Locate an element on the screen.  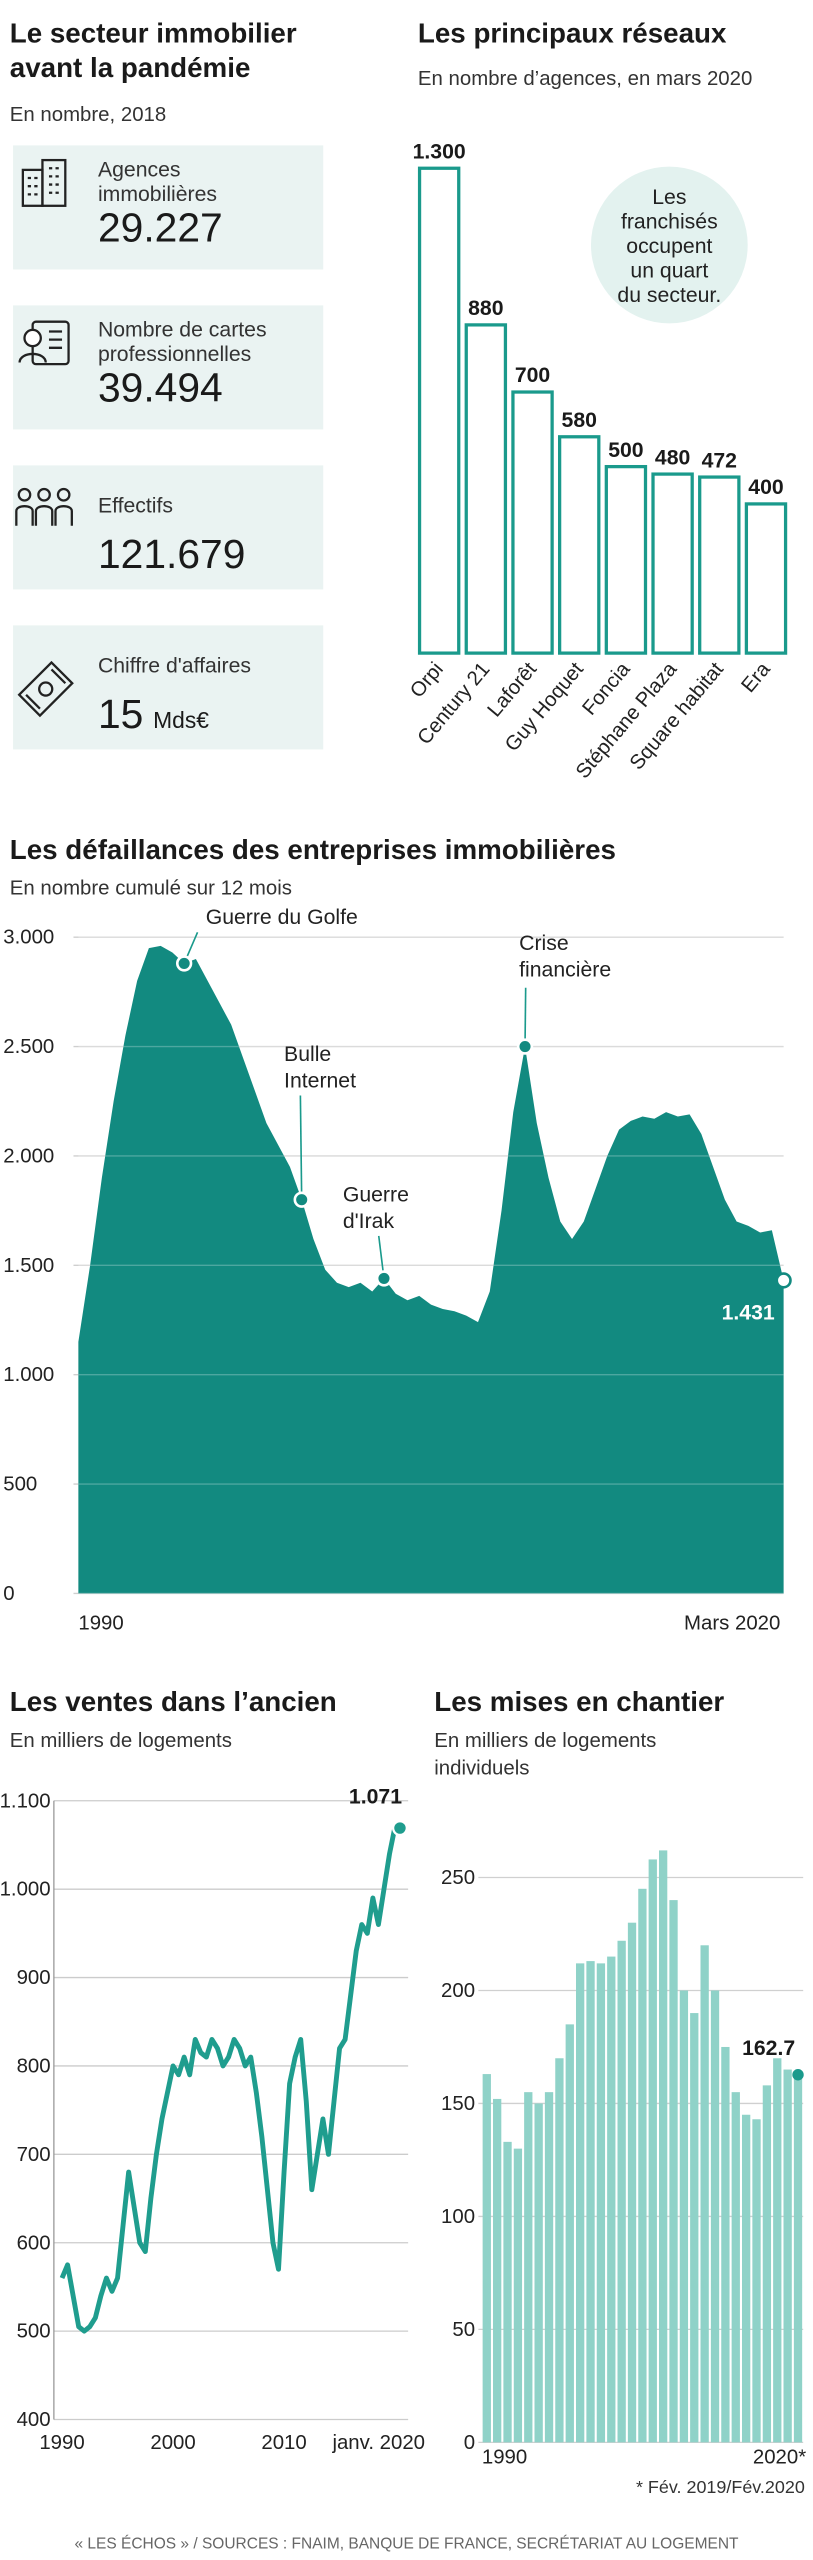
chart-subtitle: En milliers de logements is located at coordinates (121, 1741).